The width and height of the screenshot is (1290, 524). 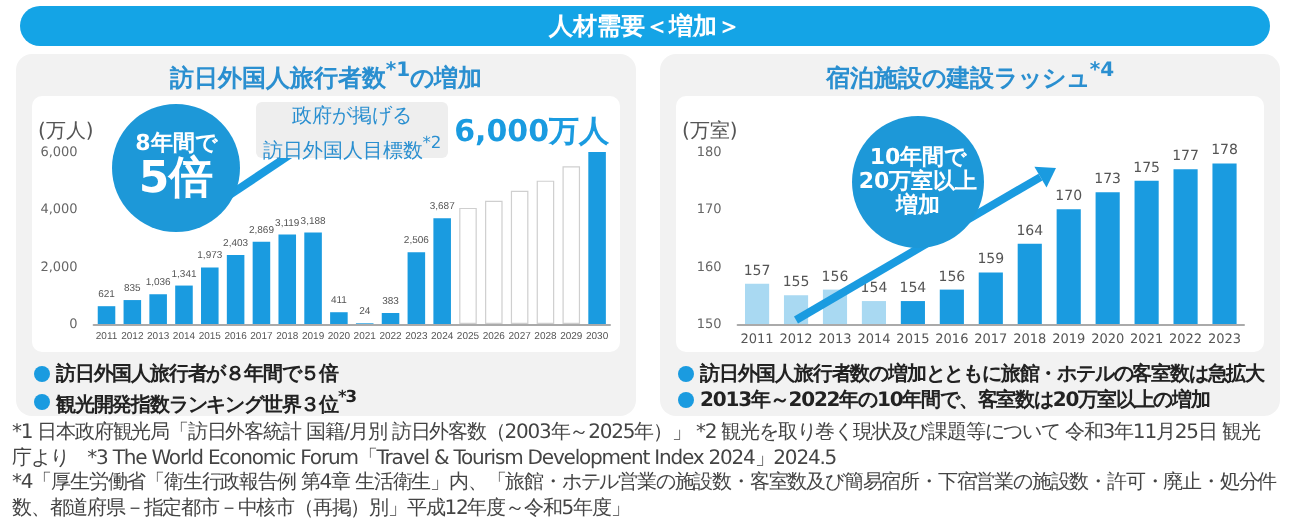 What do you see at coordinates (352, 118) in the screenshot?
I see `text: 政府が掲げる` at bounding box center [352, 118].